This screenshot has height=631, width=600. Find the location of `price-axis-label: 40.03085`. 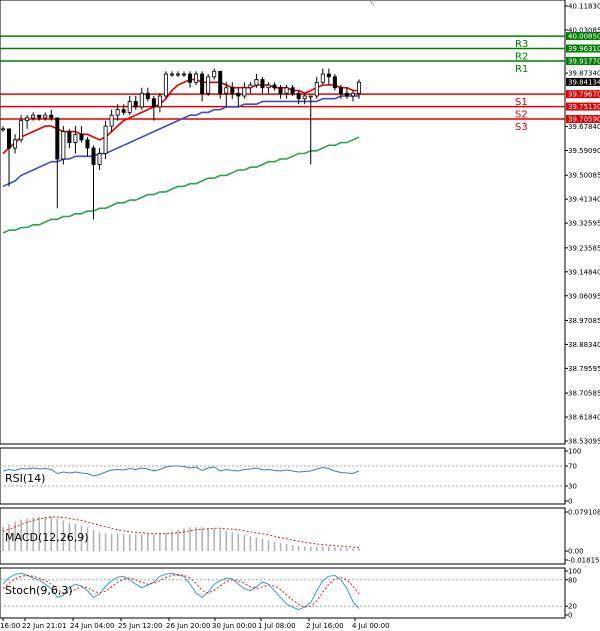

price-axis-label: 40.03085 is located at coordinates (584, 30).